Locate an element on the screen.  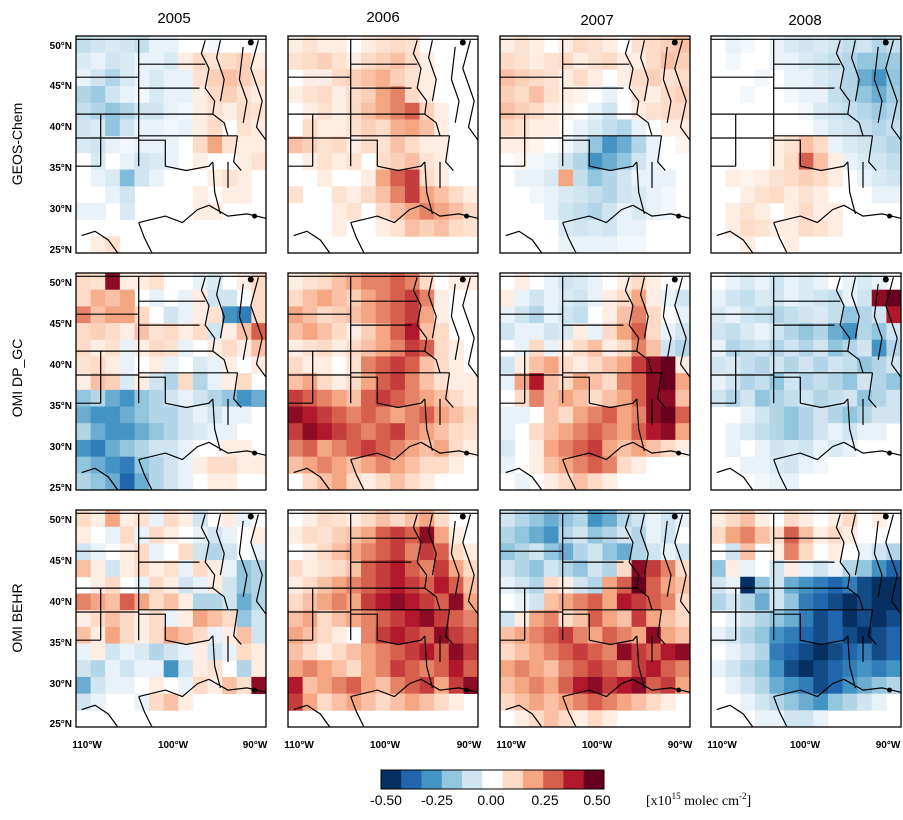
panel-frame is located at coordinates (806, 381).